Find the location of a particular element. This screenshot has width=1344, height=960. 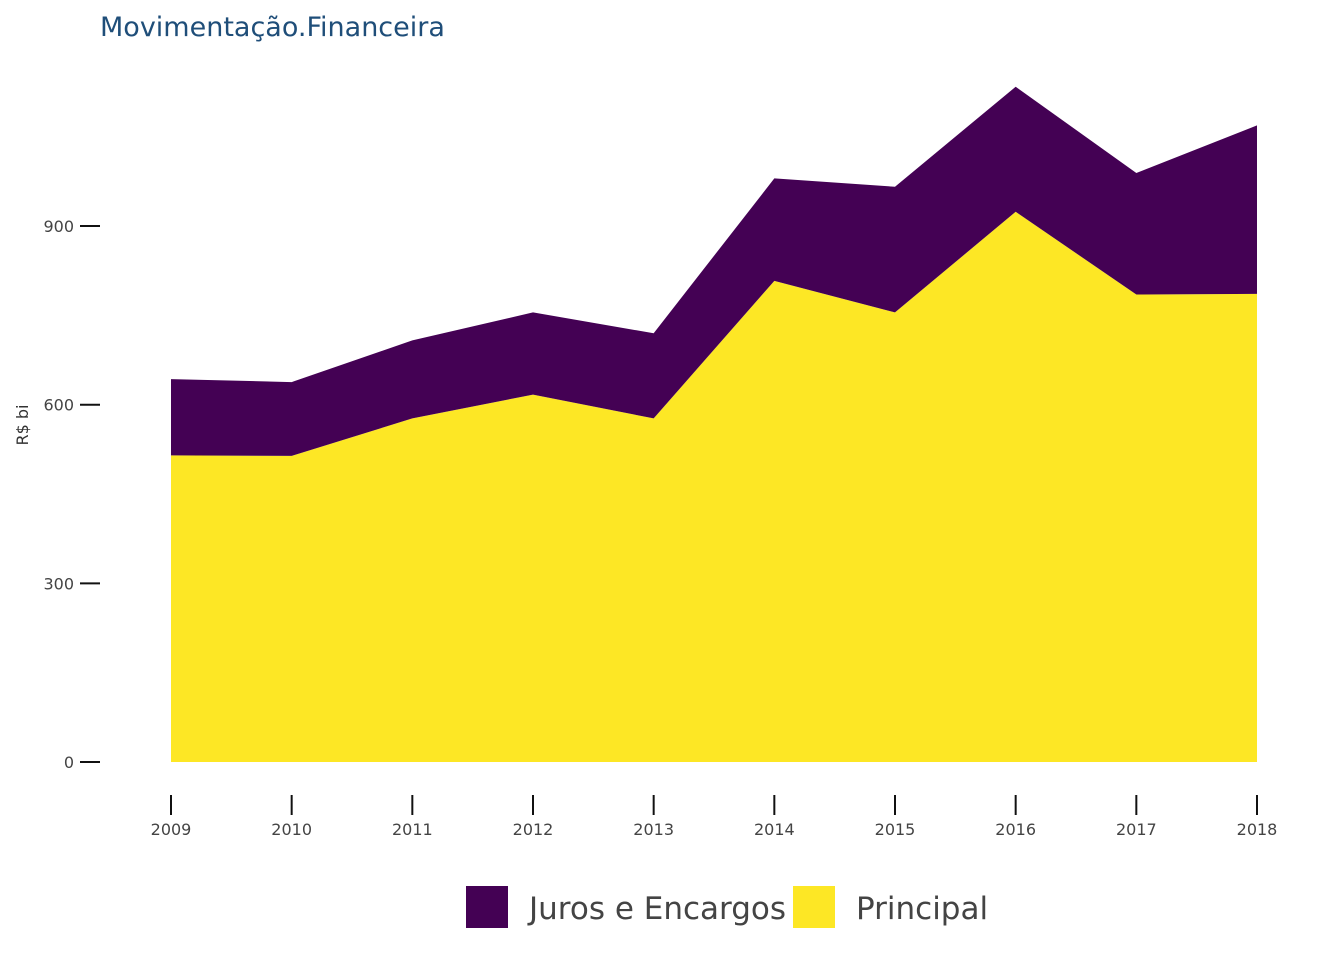

y-axis: 0 300 600 900 is located at coordinates (71, 494).